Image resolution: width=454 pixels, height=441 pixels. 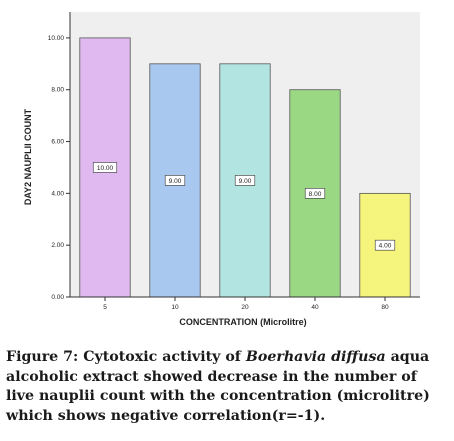 What do you see at coordinates (57, 193) in the screenshot?
I see `y-tick-label: 4.00` at bounding box center [57, 193].